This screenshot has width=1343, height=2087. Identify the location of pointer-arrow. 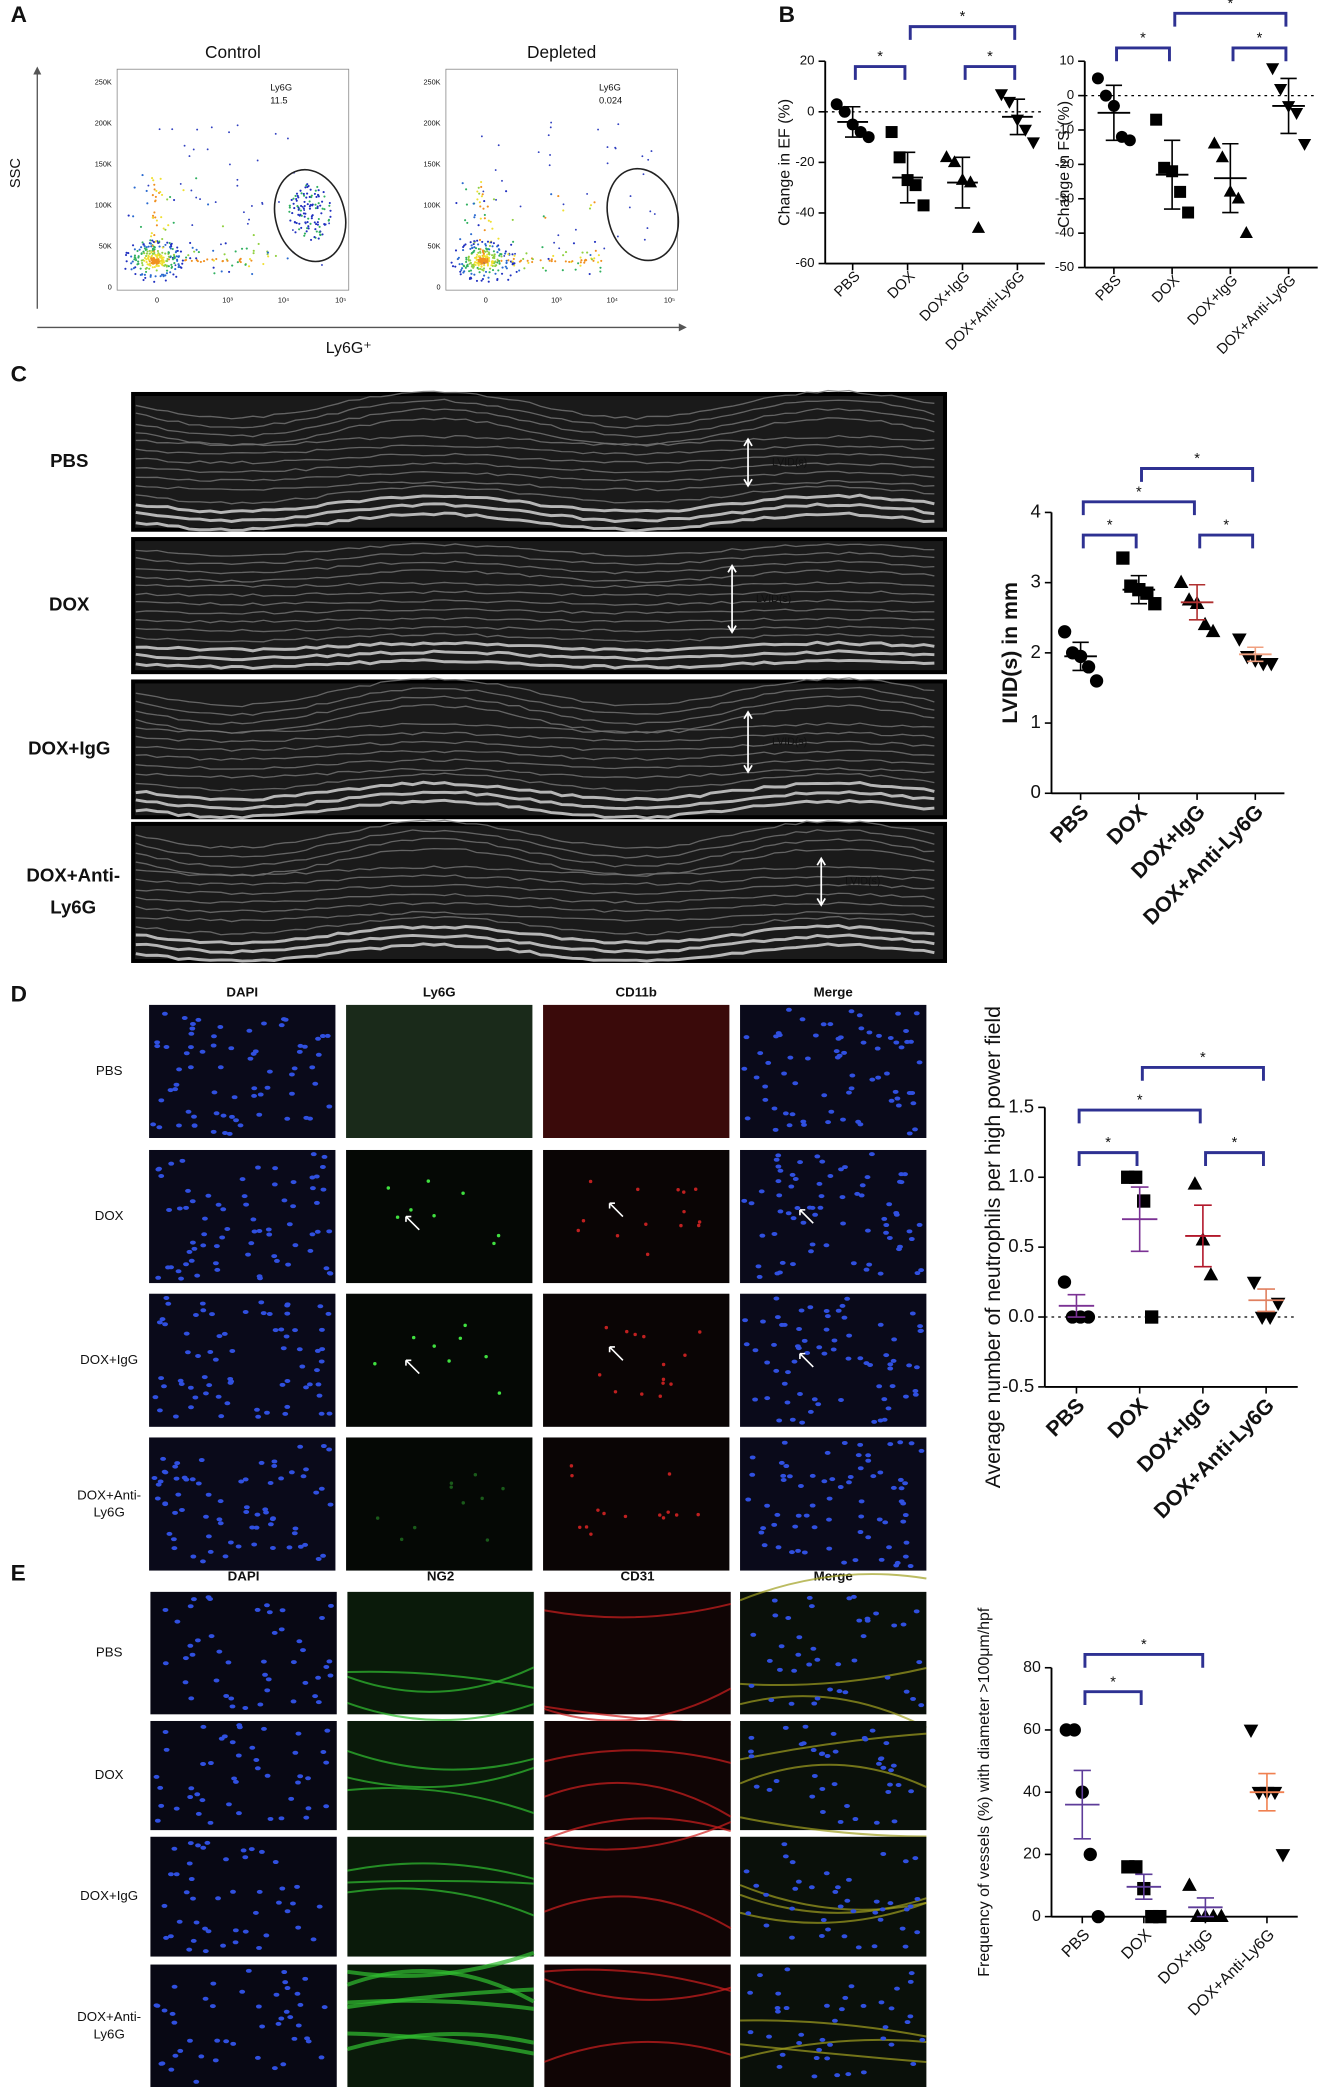
(616, 1210).